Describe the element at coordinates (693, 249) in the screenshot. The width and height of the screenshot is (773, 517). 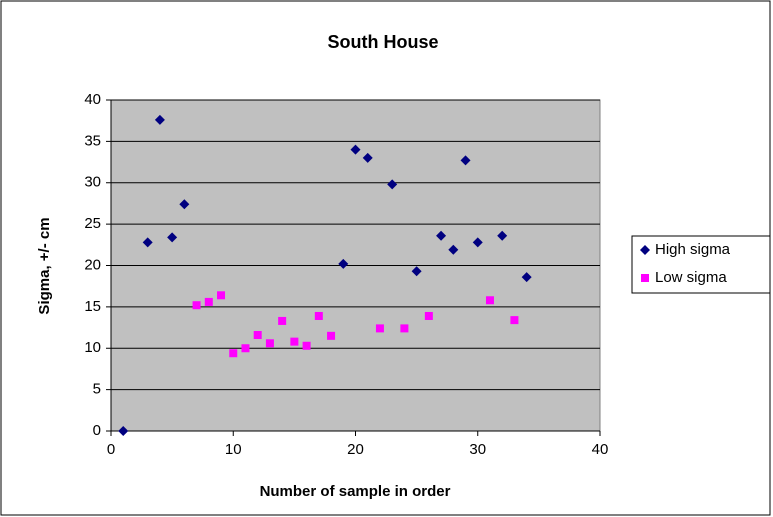
I see `legend-label: High sigma` at that location.